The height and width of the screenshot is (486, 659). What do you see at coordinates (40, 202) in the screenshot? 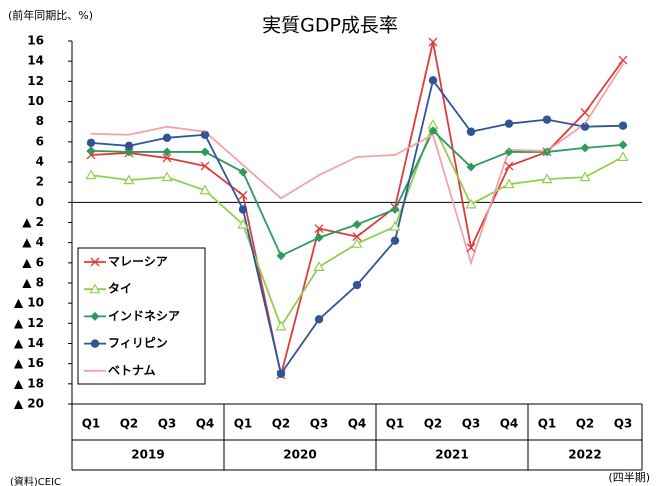
I see `y-tick-label: 0` at bounding box center [40, 202].